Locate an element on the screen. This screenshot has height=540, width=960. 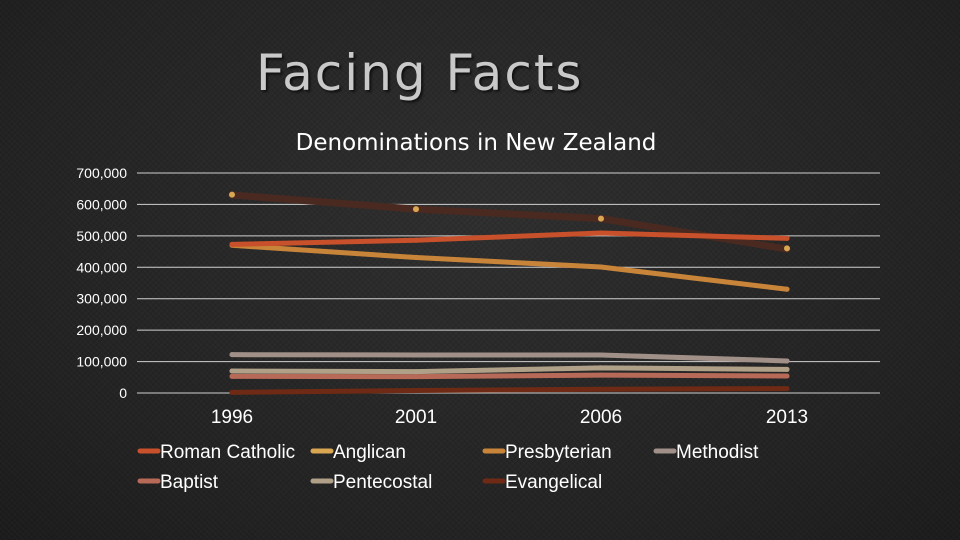
legend-label-methodist: Methodist is located at coordinates (717, 452).